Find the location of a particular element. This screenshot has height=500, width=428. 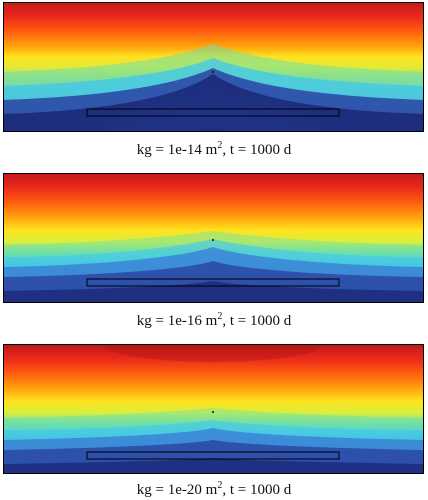

caption-3-exponent: 2 is located at coordinates (220, 485).